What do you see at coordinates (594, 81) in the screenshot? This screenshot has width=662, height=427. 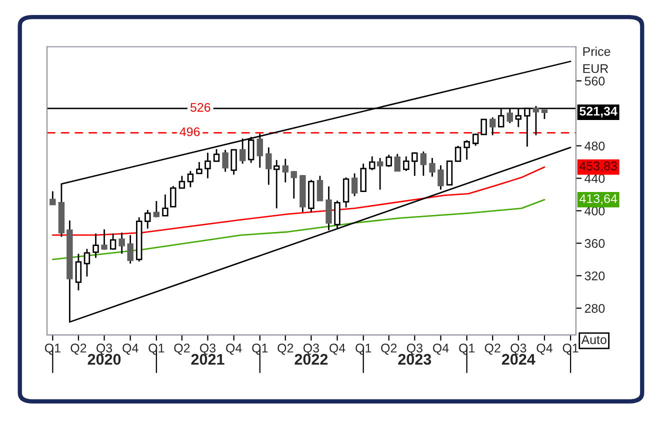 I see `y-tick-label: 560` at bounding box center [594, 81].